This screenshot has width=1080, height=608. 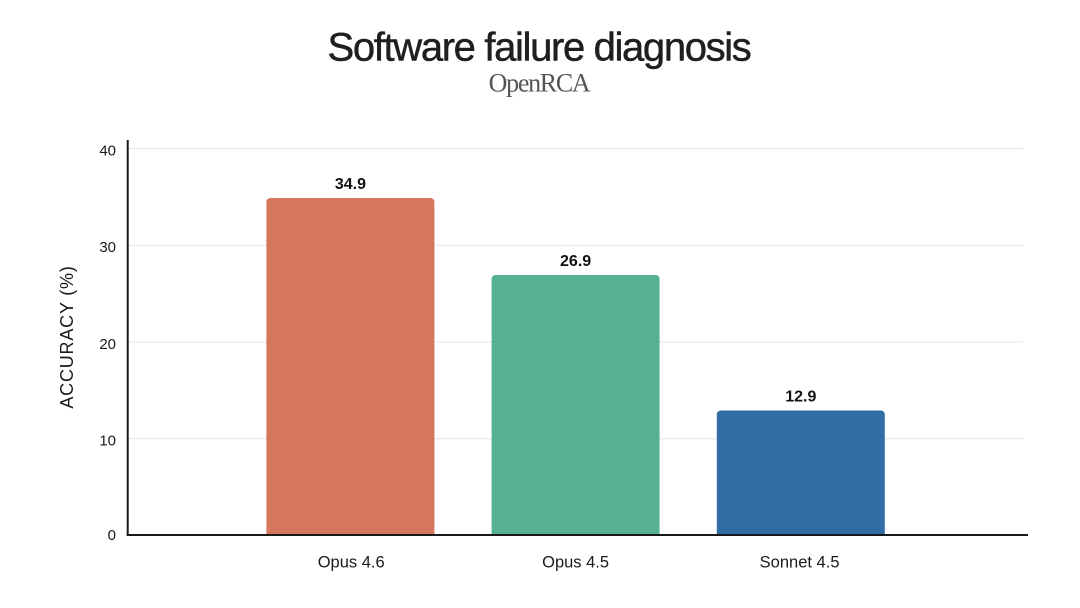 What do you see at coordinates (575, 563) in the screenshot?
I see `svg-text: Opus 4.5` at bounding box center [575, 563].